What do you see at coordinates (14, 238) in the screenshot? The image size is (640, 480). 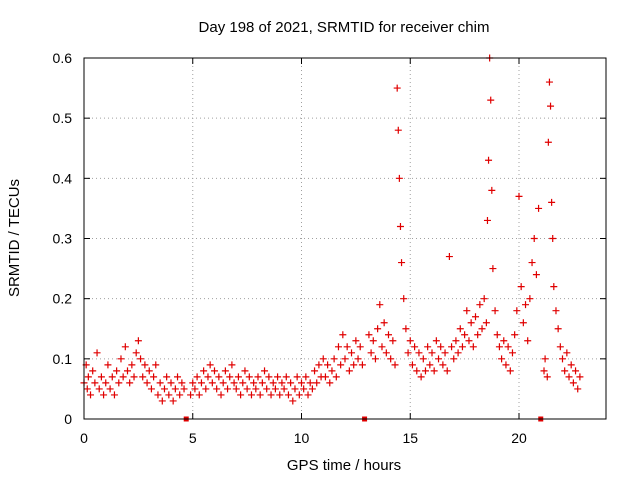 I see `y-axis-label: SRMTID / TECUs` at bounding box center [14, 238].